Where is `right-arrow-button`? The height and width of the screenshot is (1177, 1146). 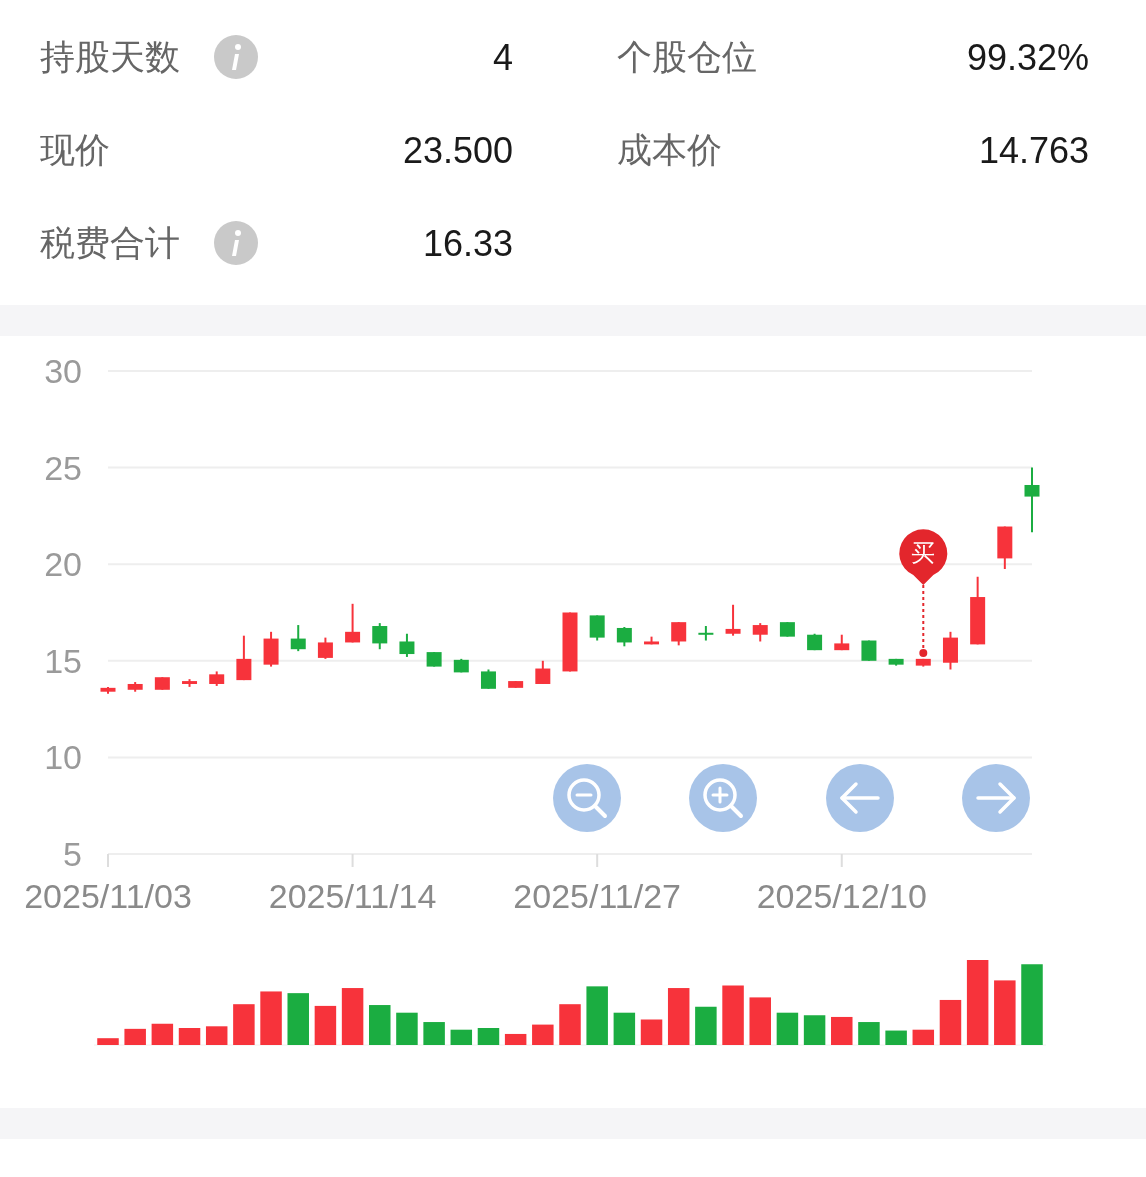
right-arrow-button is located at coordinates (996, 798).